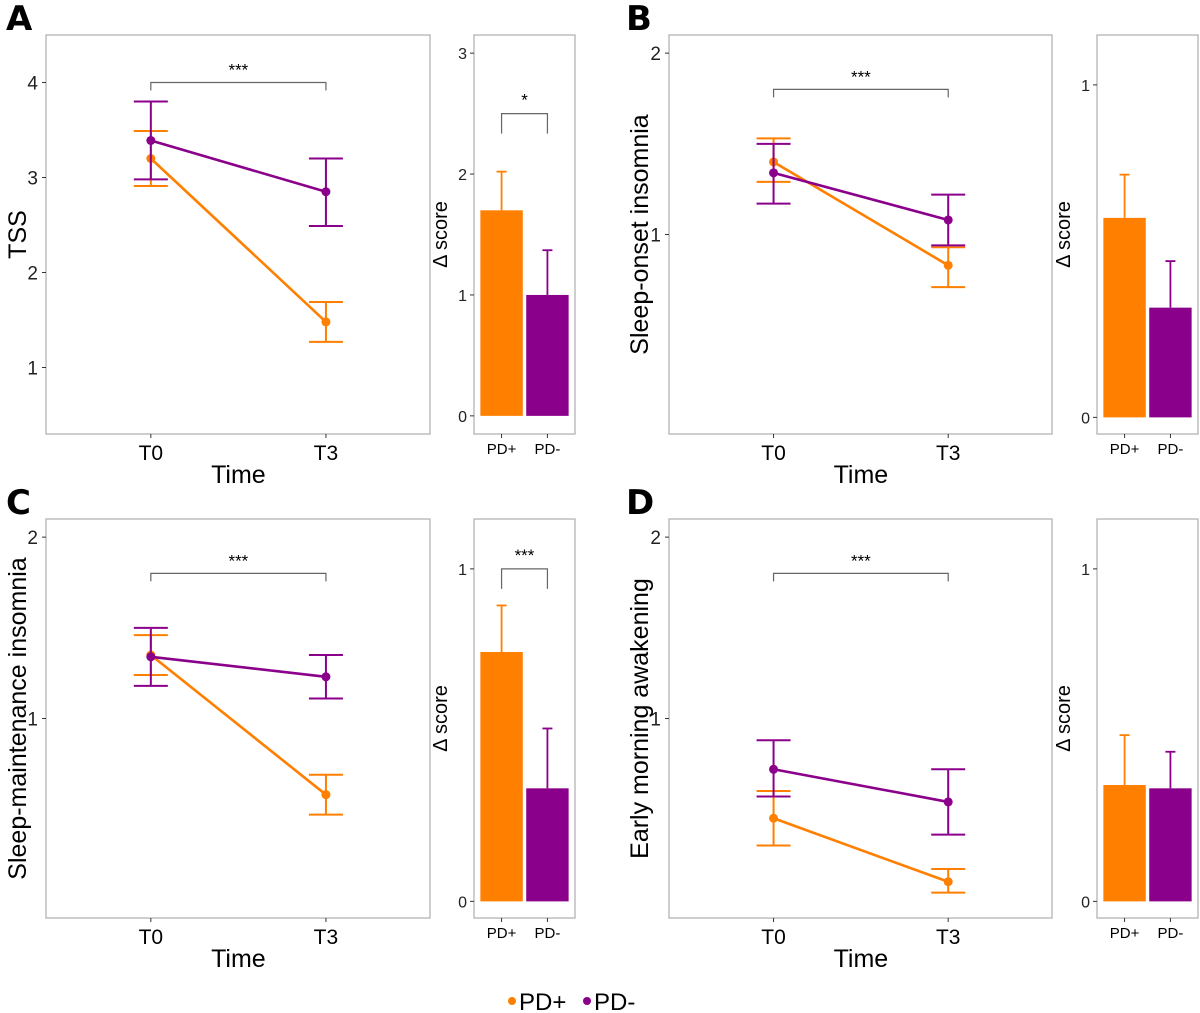  I want to click on y-tick-label: 4, so click(32, 84).